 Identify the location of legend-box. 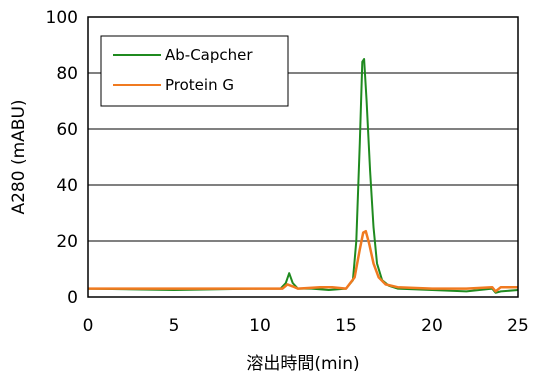
(194, 71).